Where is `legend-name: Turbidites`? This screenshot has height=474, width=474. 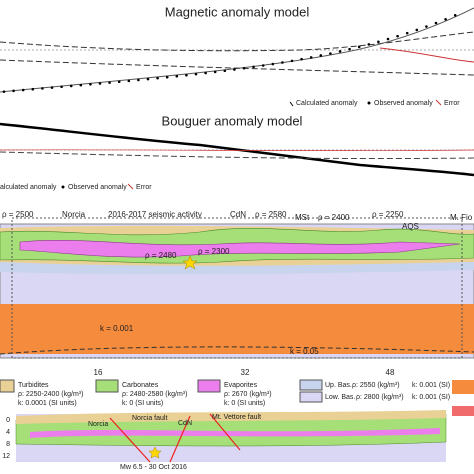 legend-name: Turbidites is located at coordinates (33, 385).